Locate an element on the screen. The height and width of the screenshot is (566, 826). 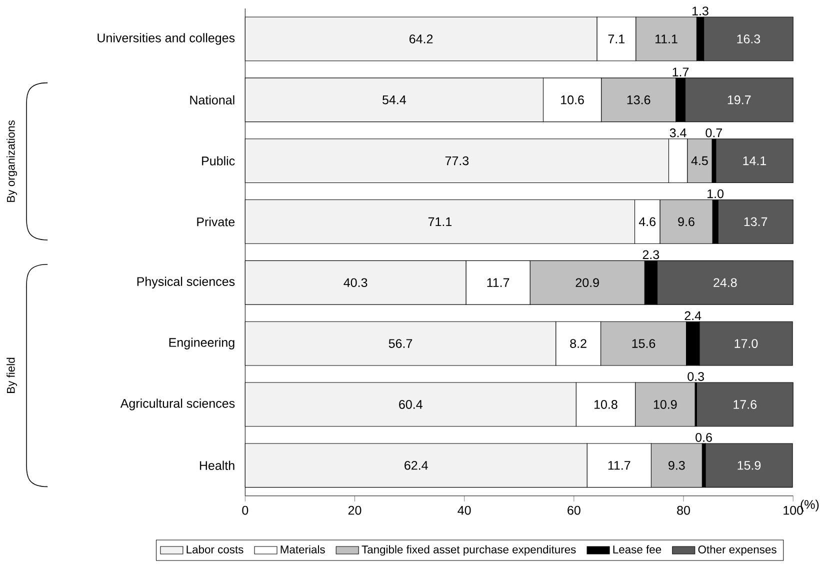
data-label: 10.9 is located at coordinates (665, 404).